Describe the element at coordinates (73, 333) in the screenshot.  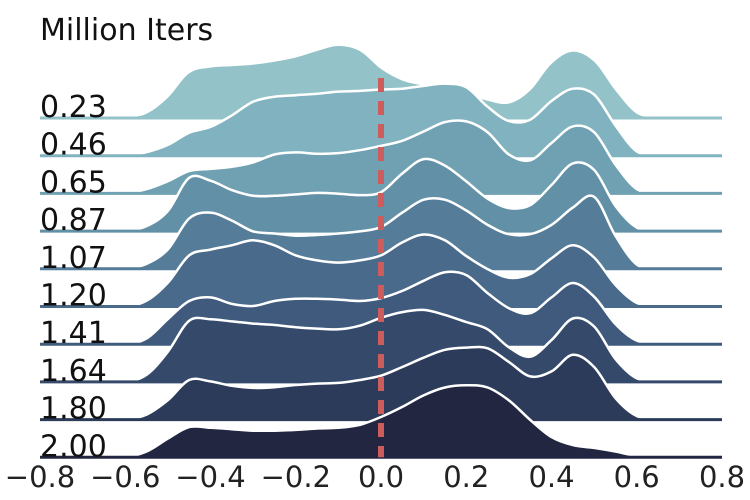
I see `row-label-1.41: 1.41` at that location.